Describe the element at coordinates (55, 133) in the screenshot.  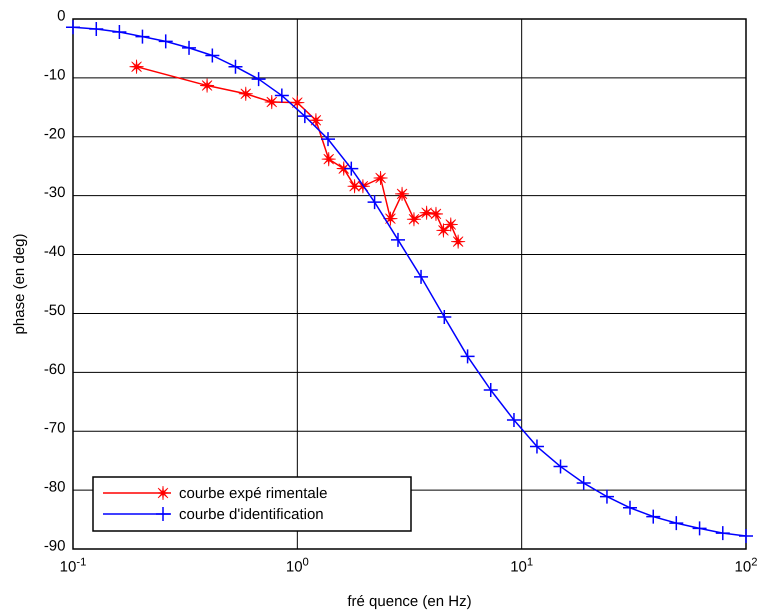
I see `y-tick-label: -20` at that location.